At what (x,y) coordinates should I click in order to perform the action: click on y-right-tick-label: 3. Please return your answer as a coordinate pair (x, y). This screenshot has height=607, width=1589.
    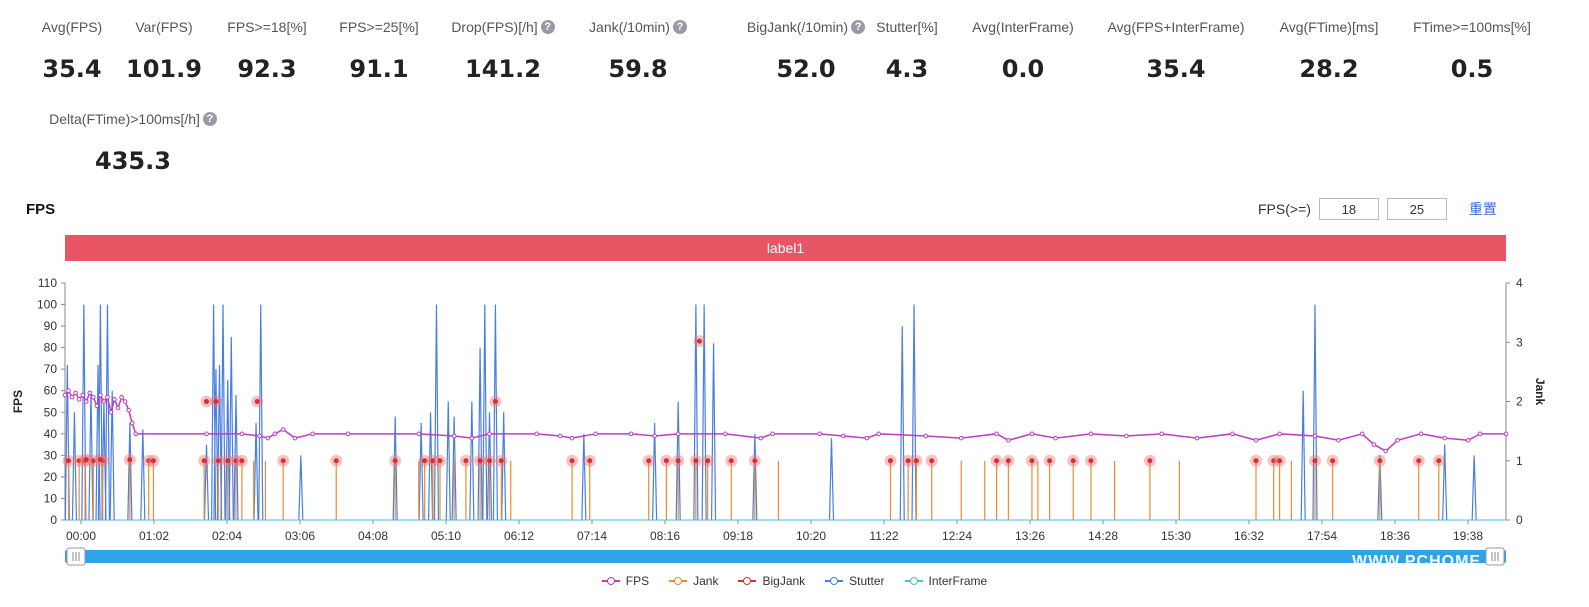
    Looking at the image, I should click on (1519, 342).